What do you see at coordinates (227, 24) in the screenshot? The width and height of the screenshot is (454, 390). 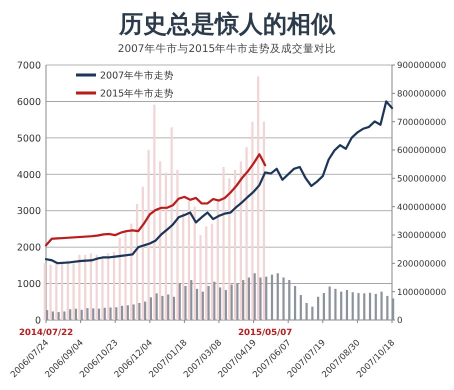 I see `chart-title: 历史总是惊人的相似` at bounding box center [227, 24].